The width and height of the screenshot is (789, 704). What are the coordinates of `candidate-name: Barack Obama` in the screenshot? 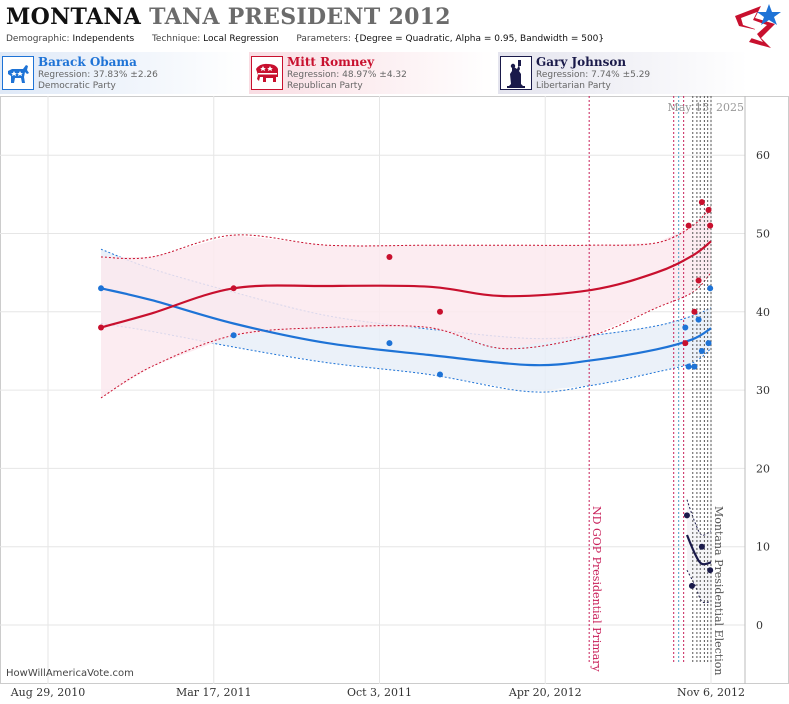 It's located at (87, 62).